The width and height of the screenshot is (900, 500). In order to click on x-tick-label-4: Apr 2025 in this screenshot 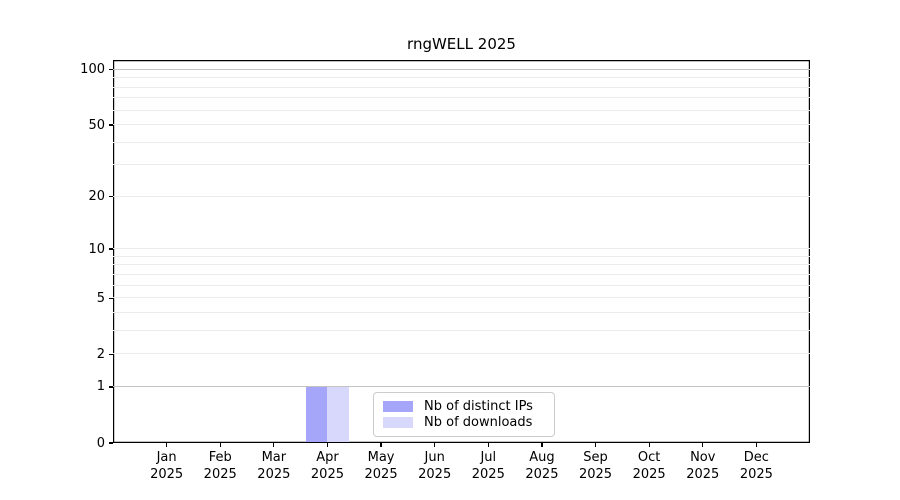, I will do `click(327, 466)`.